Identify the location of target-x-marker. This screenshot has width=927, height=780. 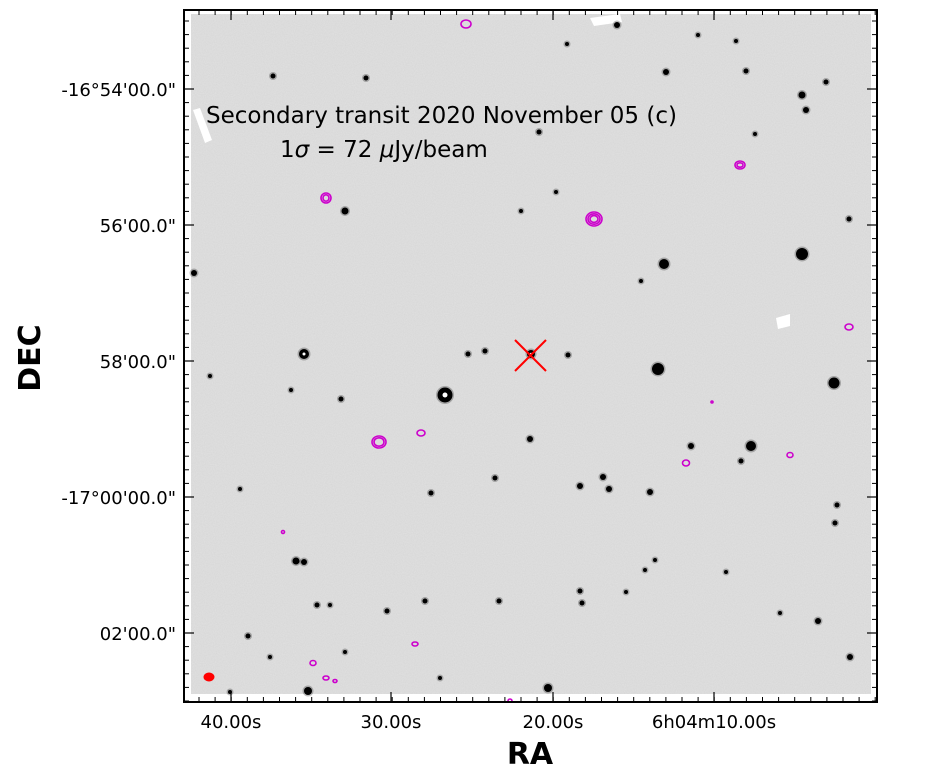
(530, 355).